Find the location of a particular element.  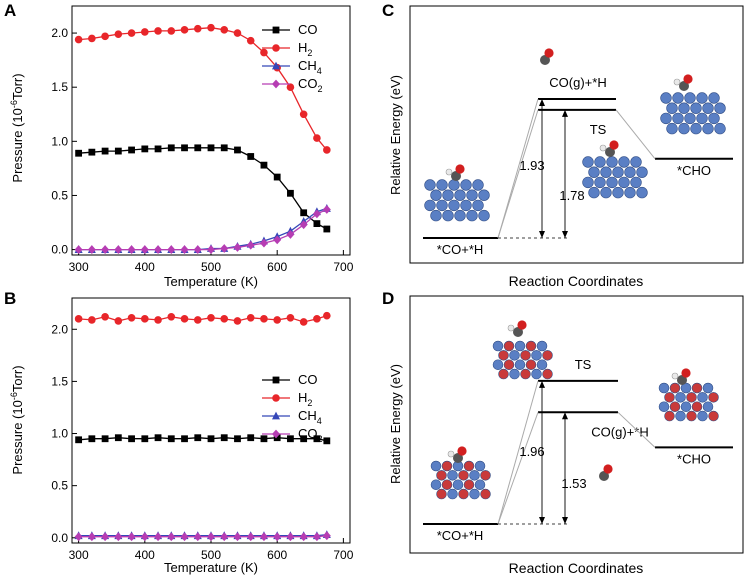

slab-ts-d is located at coordinates (522, 360).